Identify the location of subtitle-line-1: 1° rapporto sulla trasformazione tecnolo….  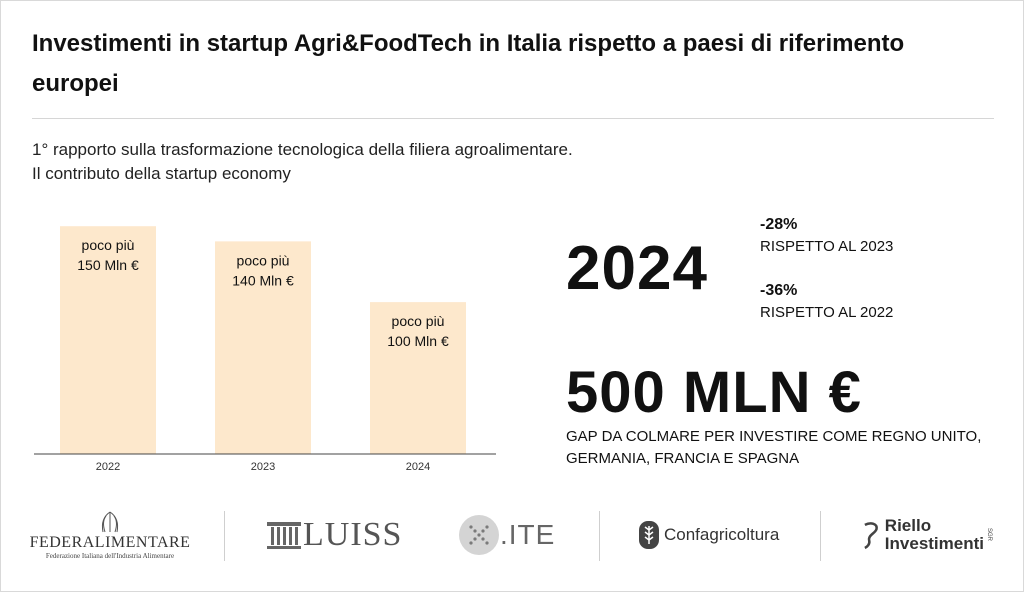
(302, 149).